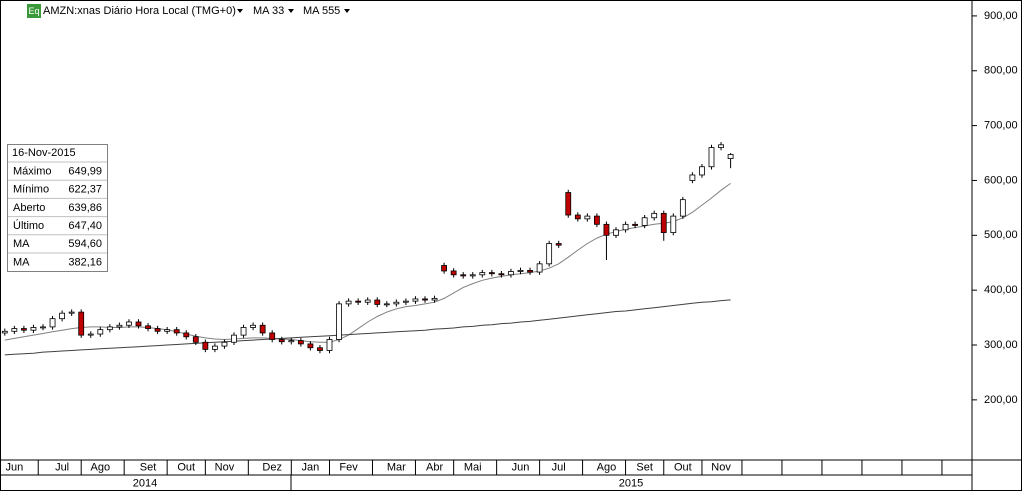 The image size is (1022, 491). What do you see at coordinates (44, 153) in the screenshot?
I see `info-date: 16-Nov-2015` at bounding box center [44, 153].